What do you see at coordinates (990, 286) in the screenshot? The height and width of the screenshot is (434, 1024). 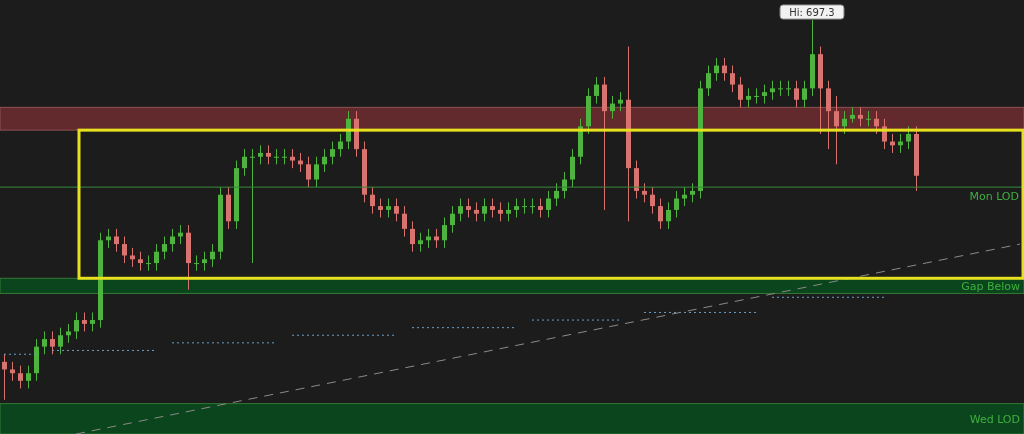 I see `band-label: Gap Below` at bounding box center [990, 286].